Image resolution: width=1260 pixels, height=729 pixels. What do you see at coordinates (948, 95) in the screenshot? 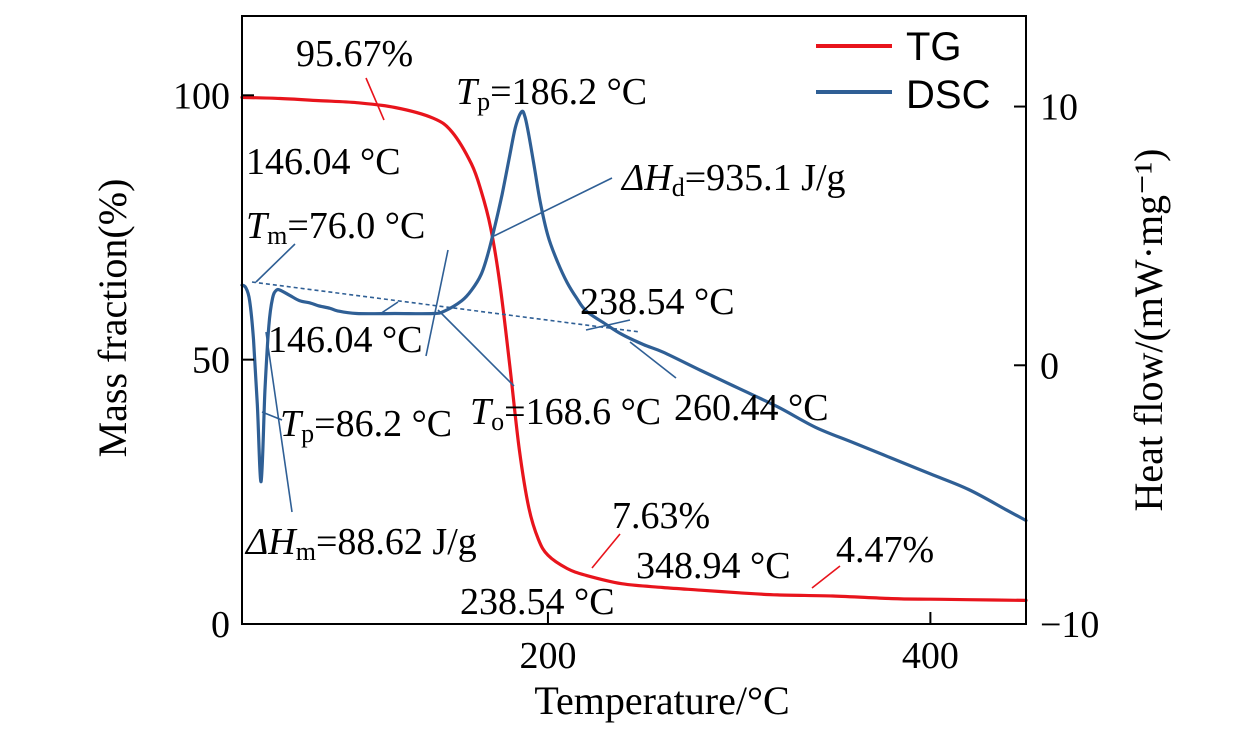
I see `legend-dsc-label: DSC` at bounding box center [948, 95].